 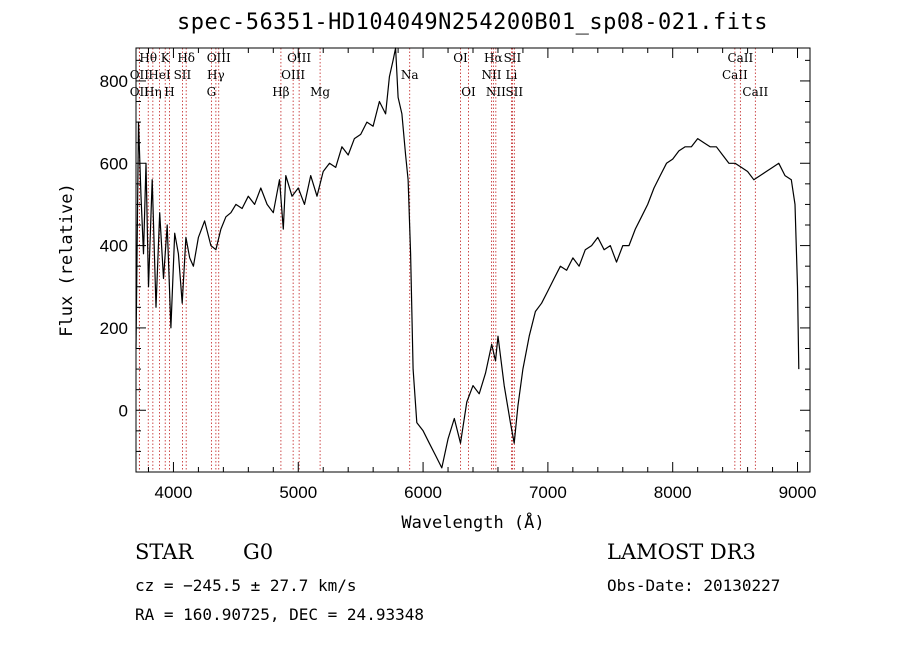 What do you see at coordinates (148, 58) in the screenshot?
I see `line-label: Hθ` at bounding box center [148, 58].